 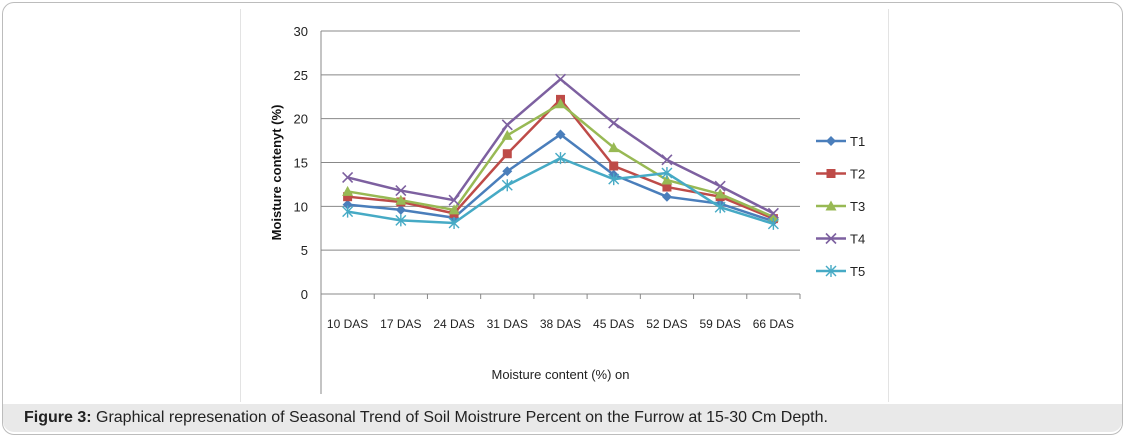 What do you see at coordinates (857, 271) in the screenshot?
I see `legend-label: T5` at bounding box center [857, 271].